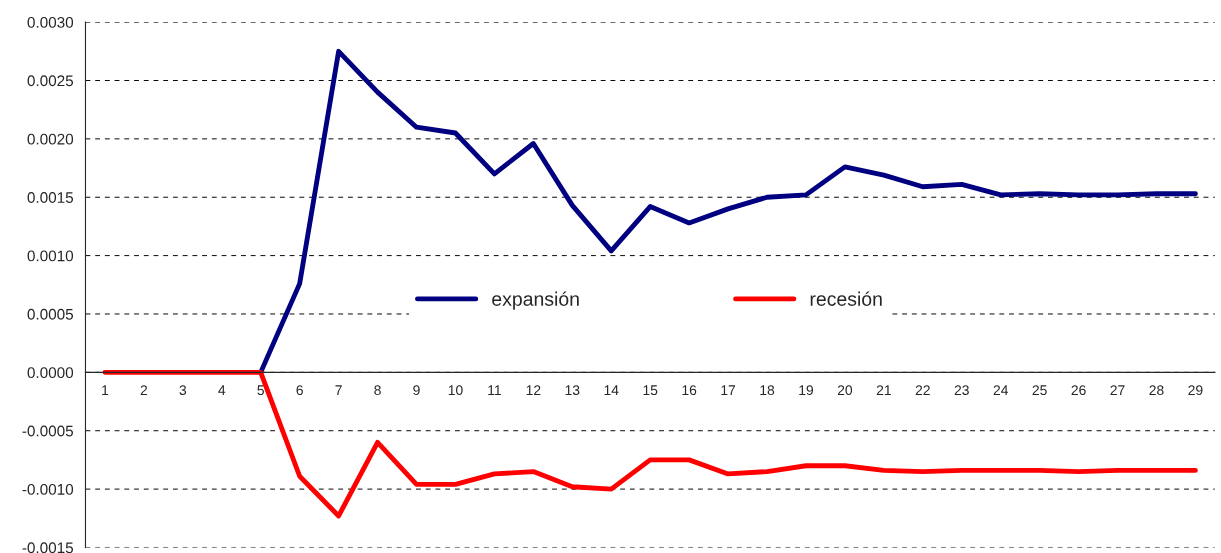 Image resolution: width=1221 pixels, height=553 pixels. What do you see at coordinates (48, 431) in the screenshot?
I see `y-tick-label: -0.0005` at bounding box center [48, 431].